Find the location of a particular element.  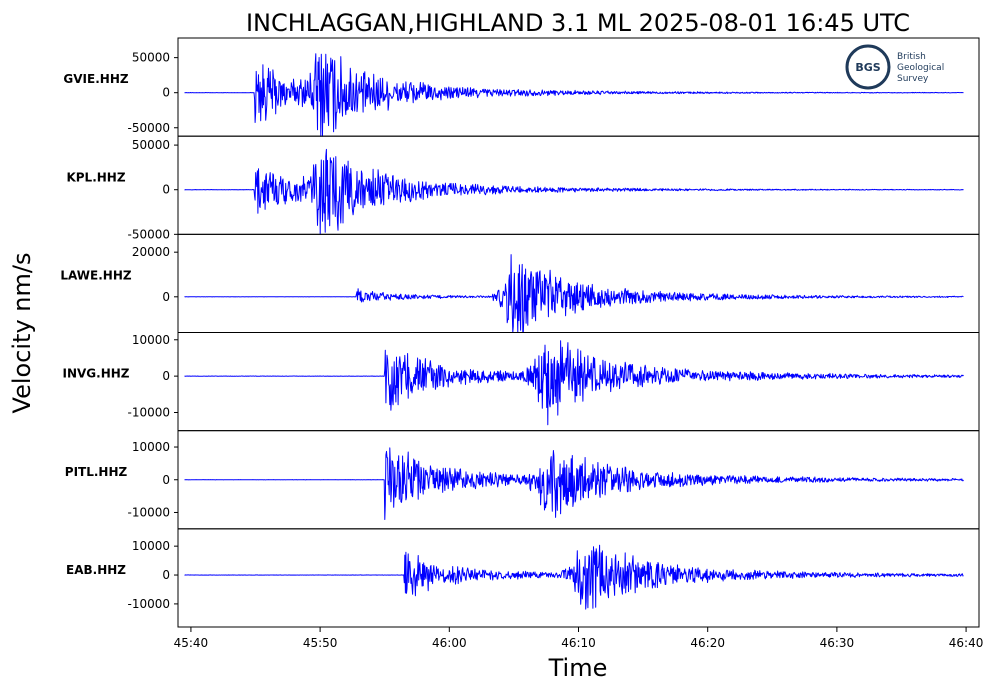

x-axis-label: Time is located at coordinates (578, 668).